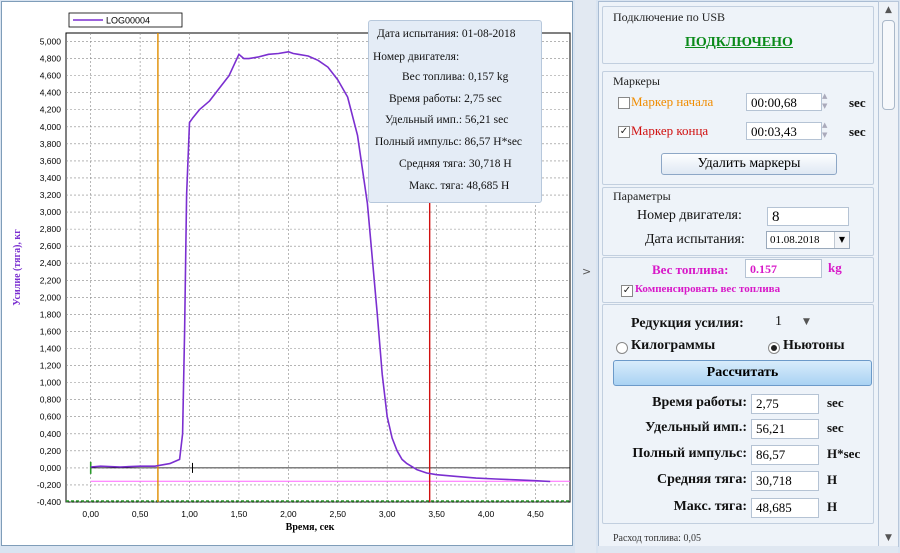 This screenshot has height=553, width=900. Describe the element at coordinates (784, 131) in the screenshot. I see `end-marker-time-input: 00:03,43` at that location.